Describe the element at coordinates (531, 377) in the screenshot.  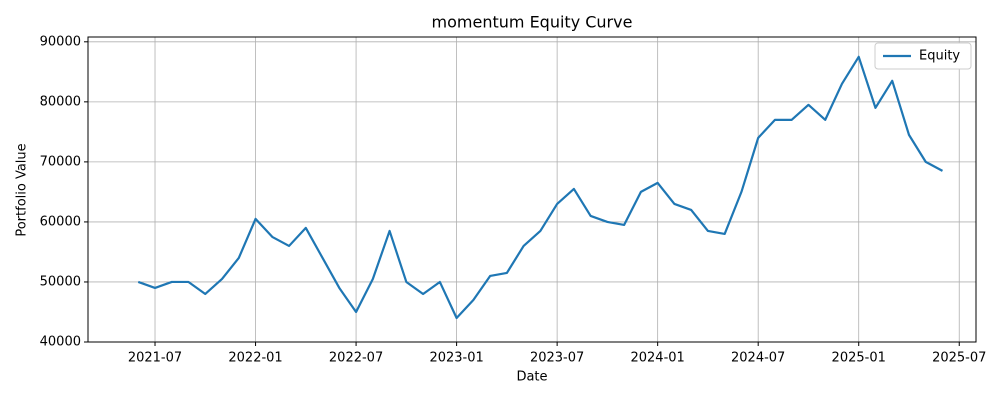
I see `x-axis-label: Date` at that location.